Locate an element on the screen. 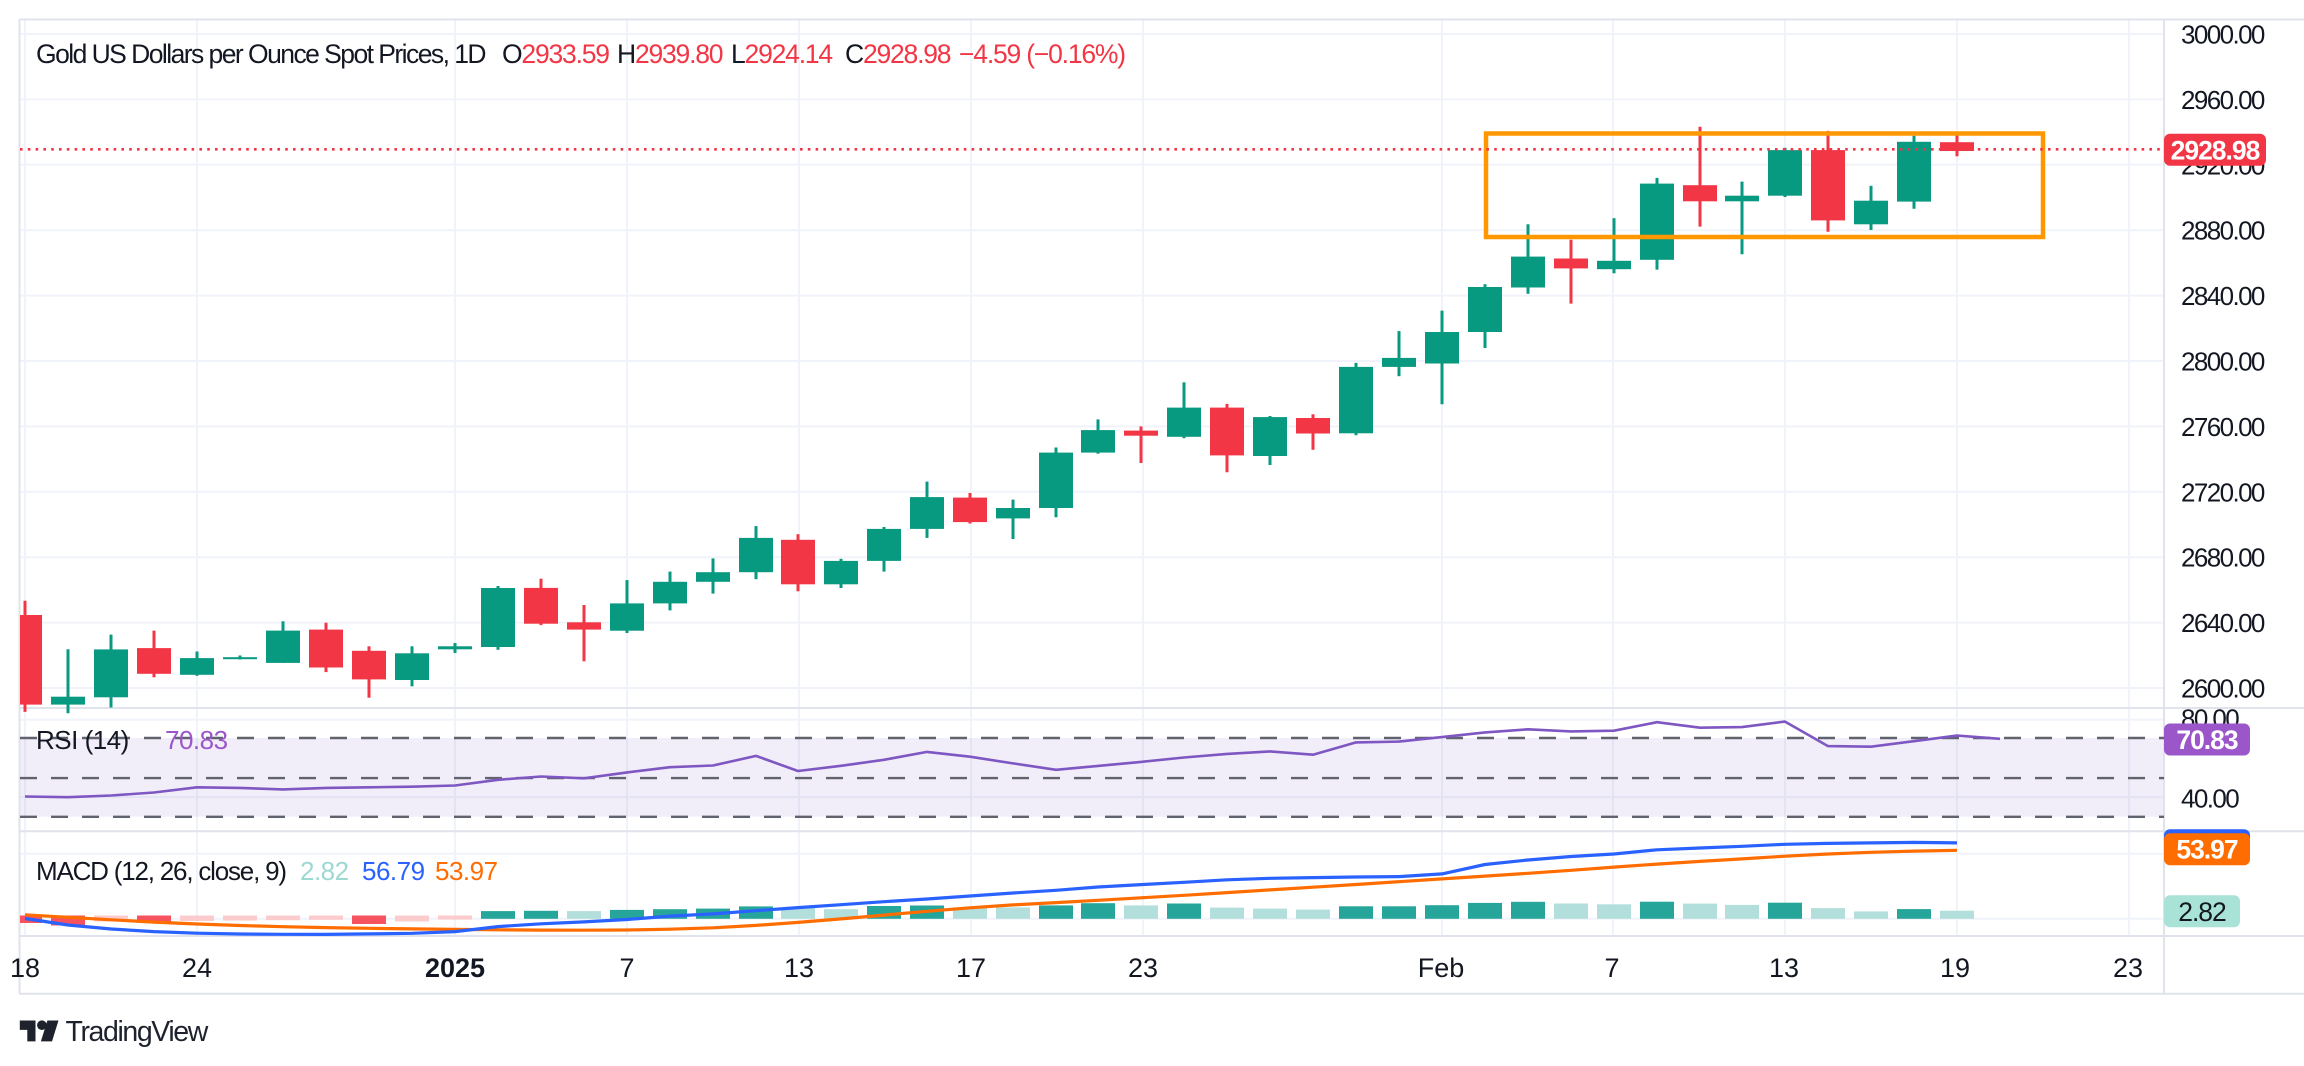 This screenshot has height=1066, width=2304. svg-text: 40.00 is located at coordinates (2210, 799).